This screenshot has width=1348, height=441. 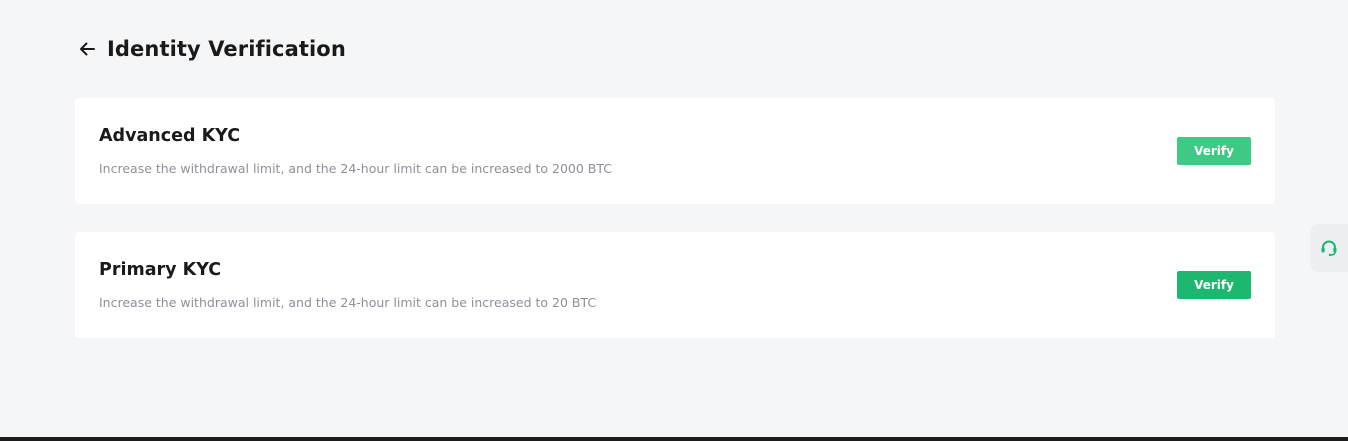 What do you see at coordinates (170, 136) in the screenshot?
I see `card-title: Advanced KYC` at bounding box center [170, 136].